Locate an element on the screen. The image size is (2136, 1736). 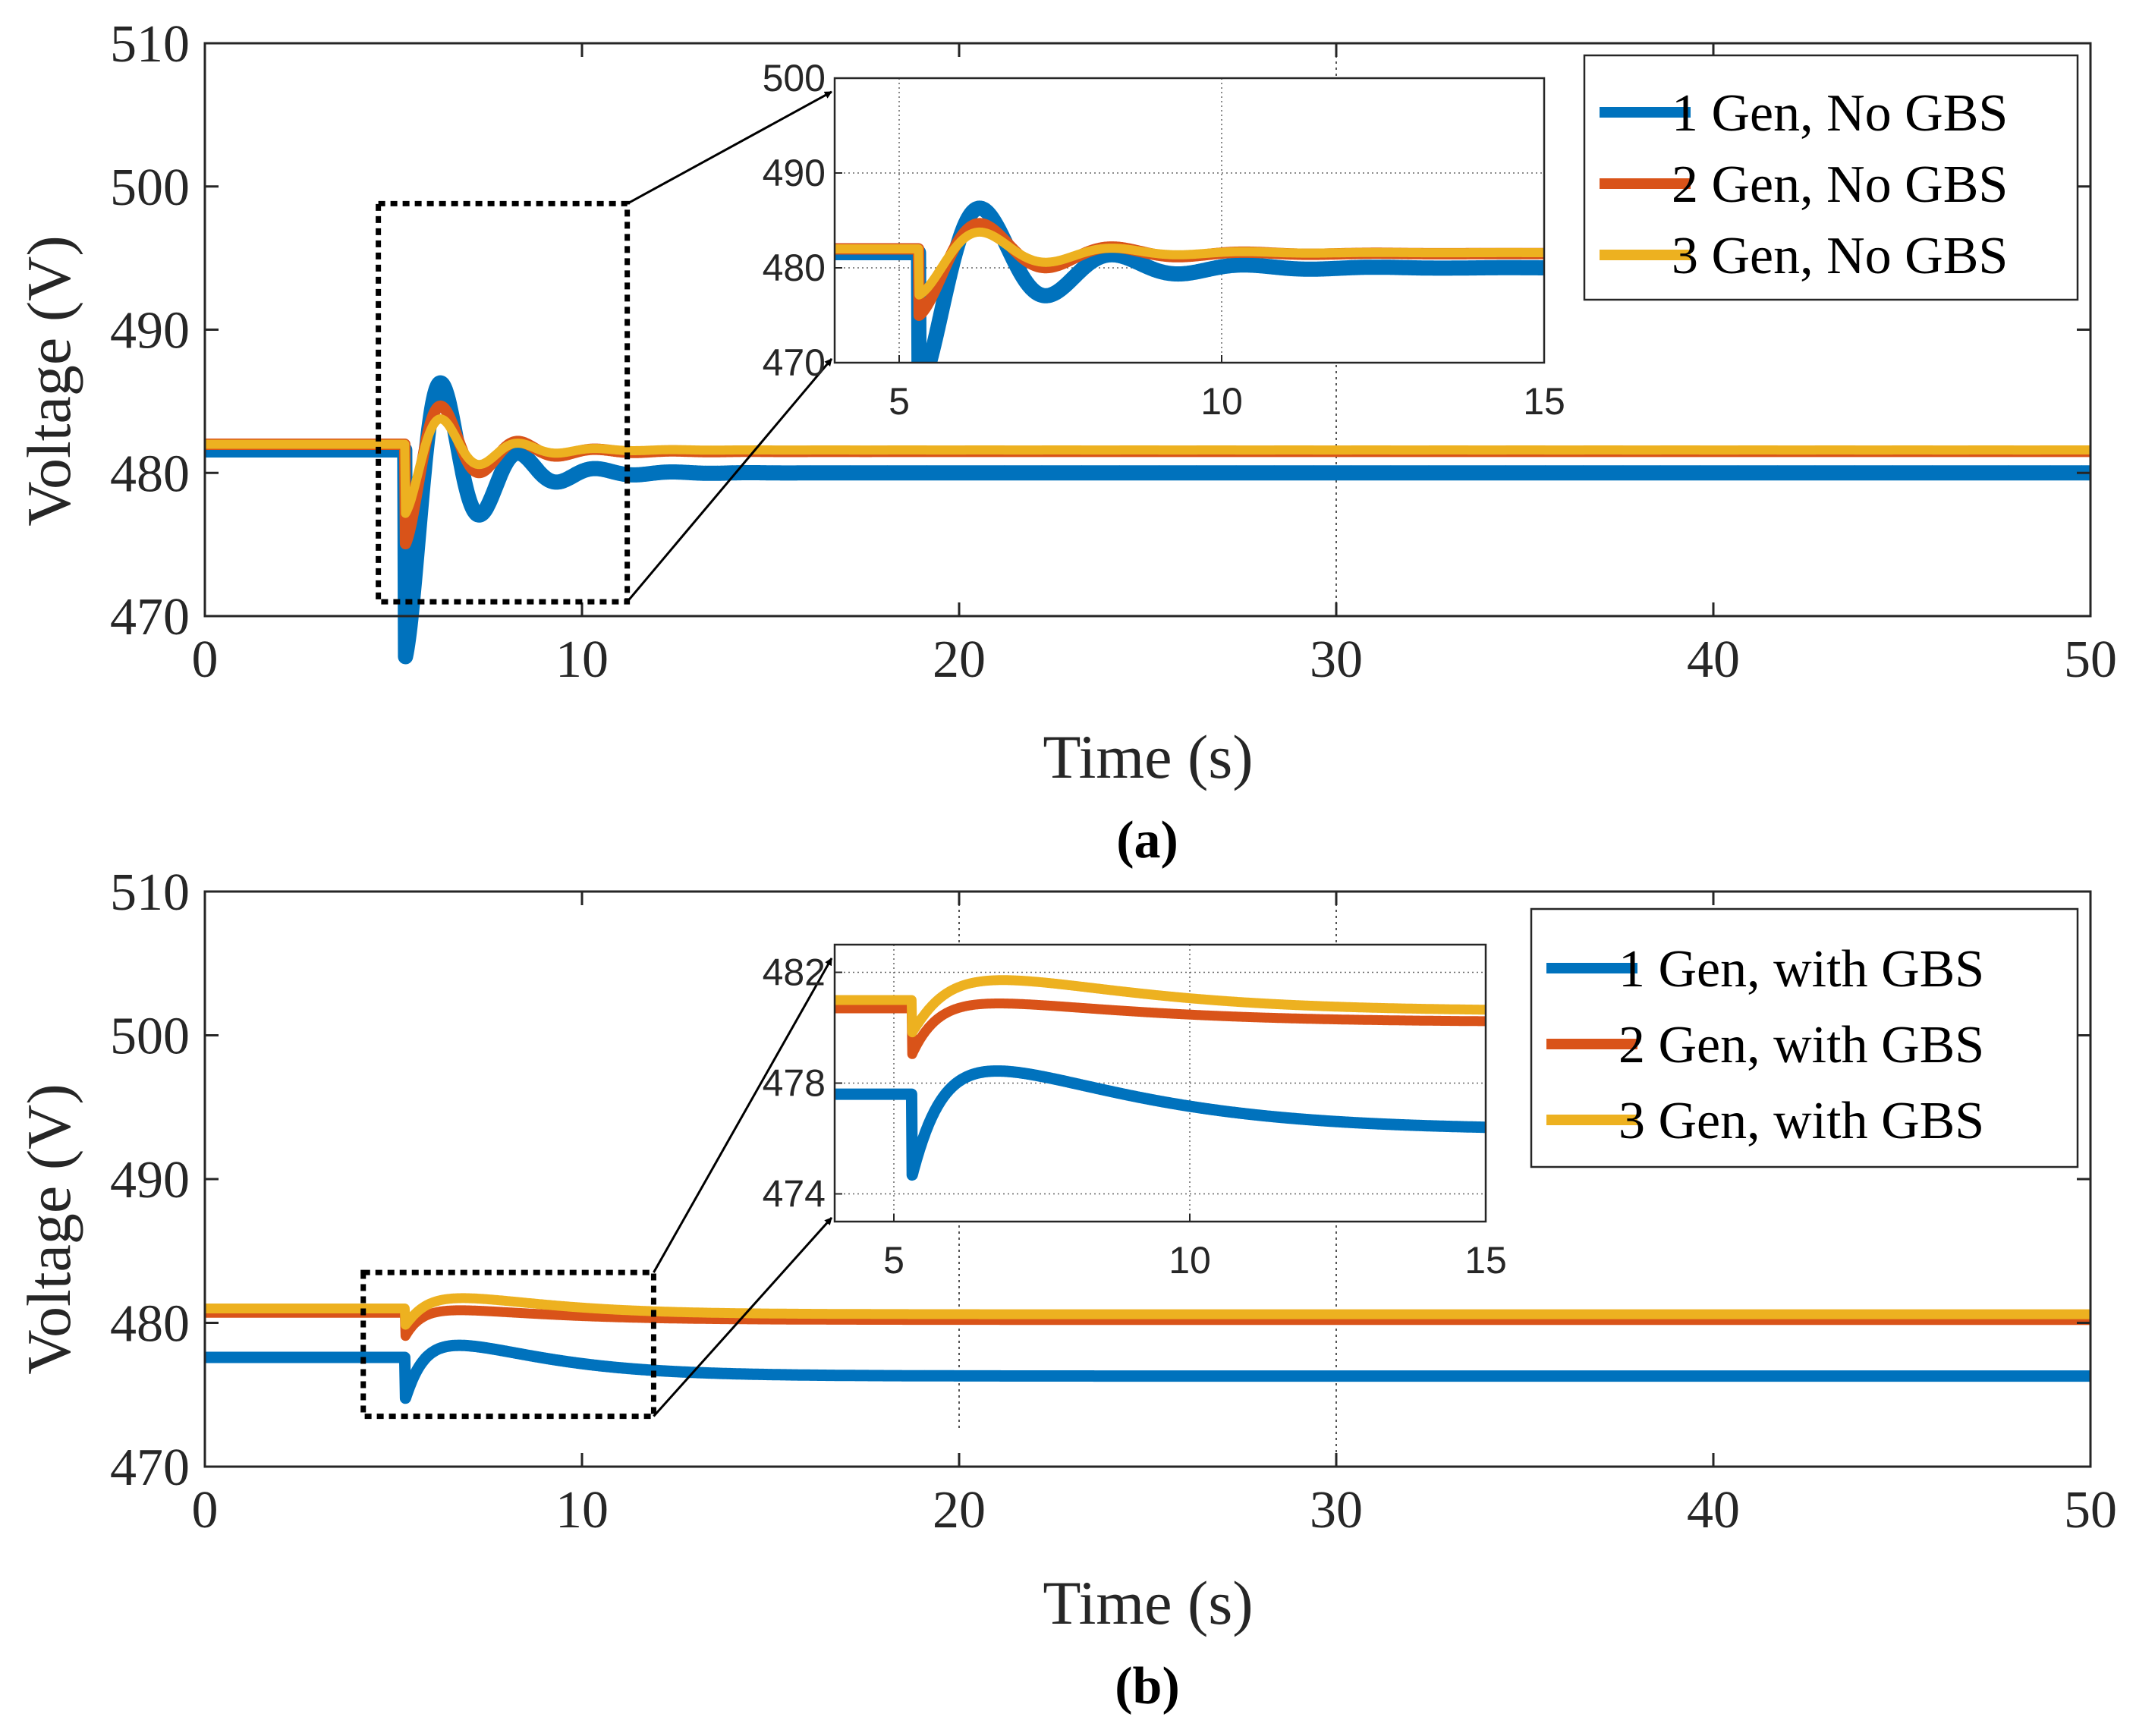
inset-axes-box is located at coordinates (1189, 220).